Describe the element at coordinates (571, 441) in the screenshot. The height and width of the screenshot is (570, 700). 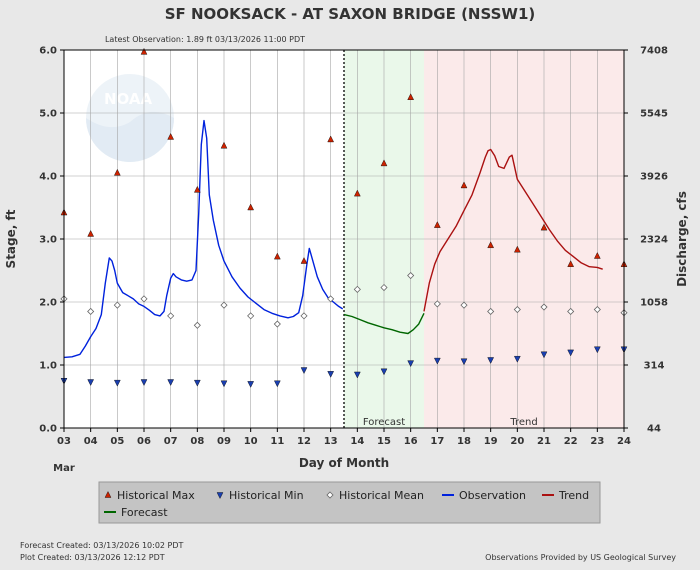
I see `x-tick-label: 22` at that location.